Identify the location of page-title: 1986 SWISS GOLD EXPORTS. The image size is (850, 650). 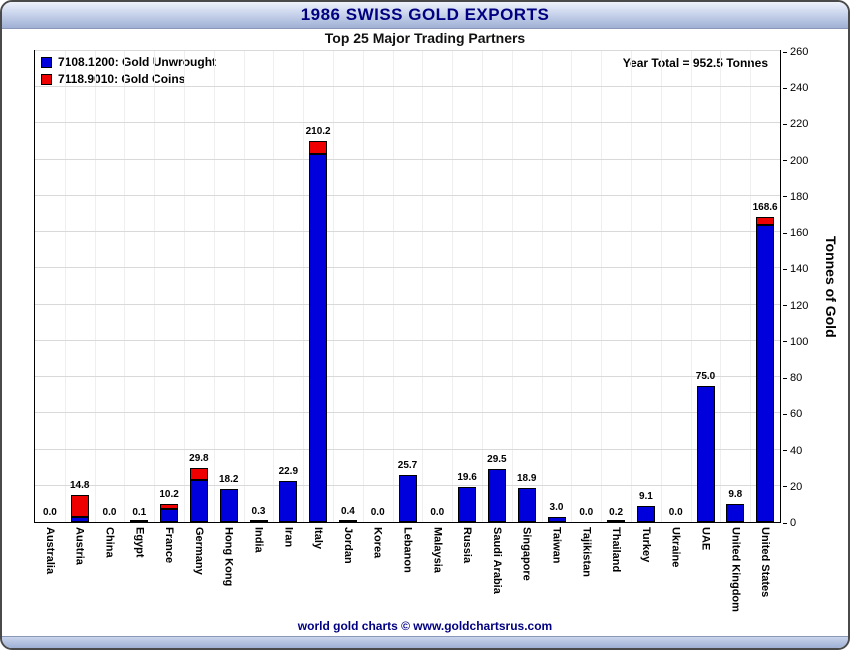
(425, 14).